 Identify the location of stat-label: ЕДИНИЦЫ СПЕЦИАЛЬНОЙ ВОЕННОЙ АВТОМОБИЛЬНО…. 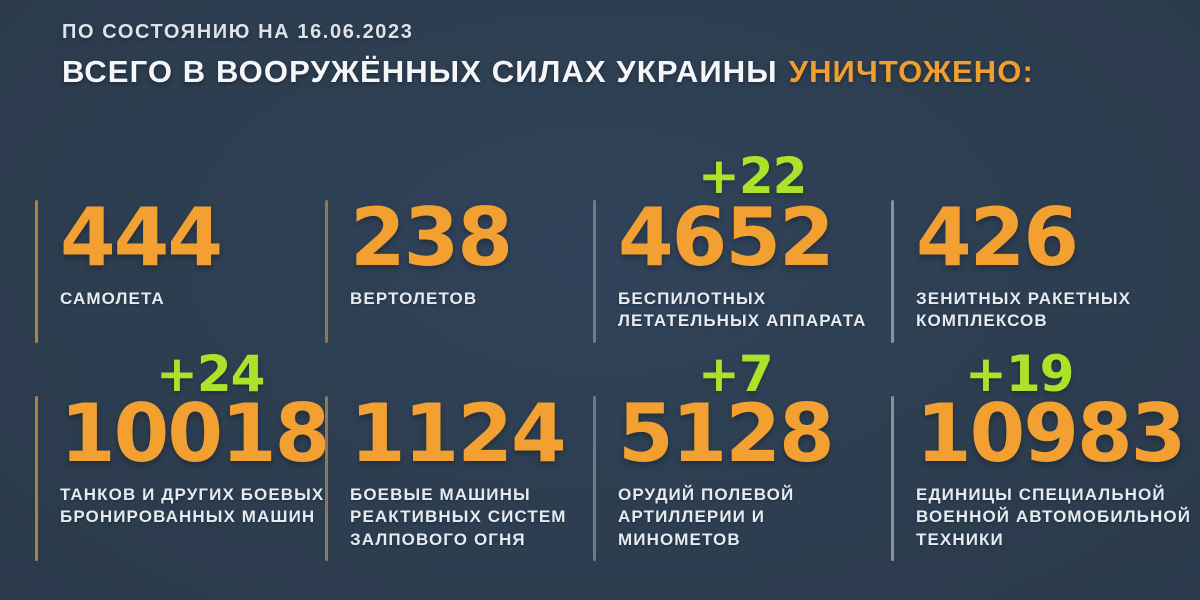
(1054, 517).